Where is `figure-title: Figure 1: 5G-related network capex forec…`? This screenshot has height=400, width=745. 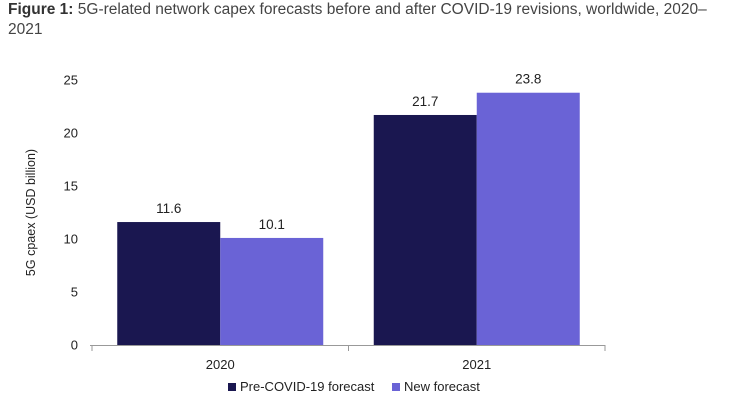
figure-title: Figure 1: 5G-related network capex forec… is located at coordinates (373, 20).